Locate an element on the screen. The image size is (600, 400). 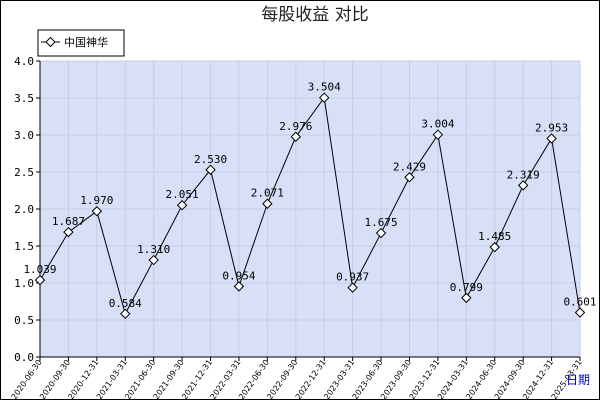
y-tick-label: 3.5 is located at coordinates (24, 98).